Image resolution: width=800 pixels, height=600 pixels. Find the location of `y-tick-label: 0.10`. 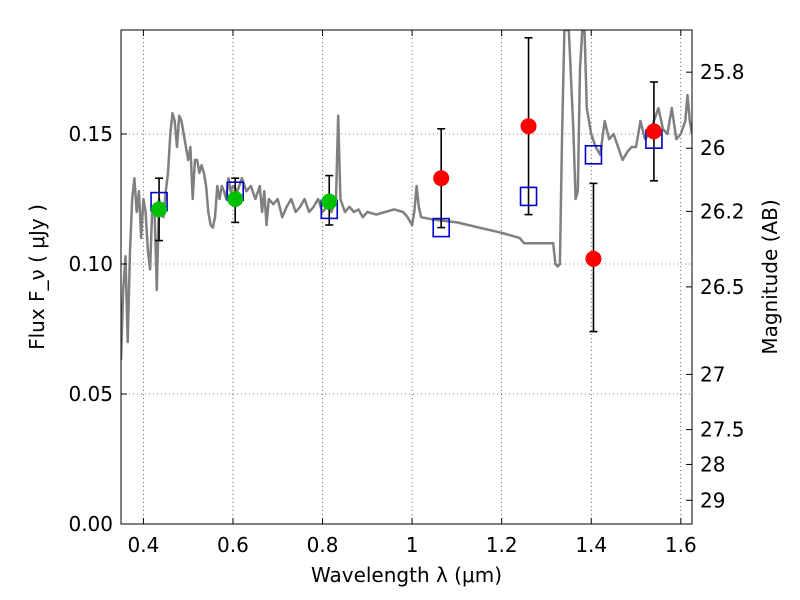

y-tick-label: 0.10 is located at coordinates (90, 264).